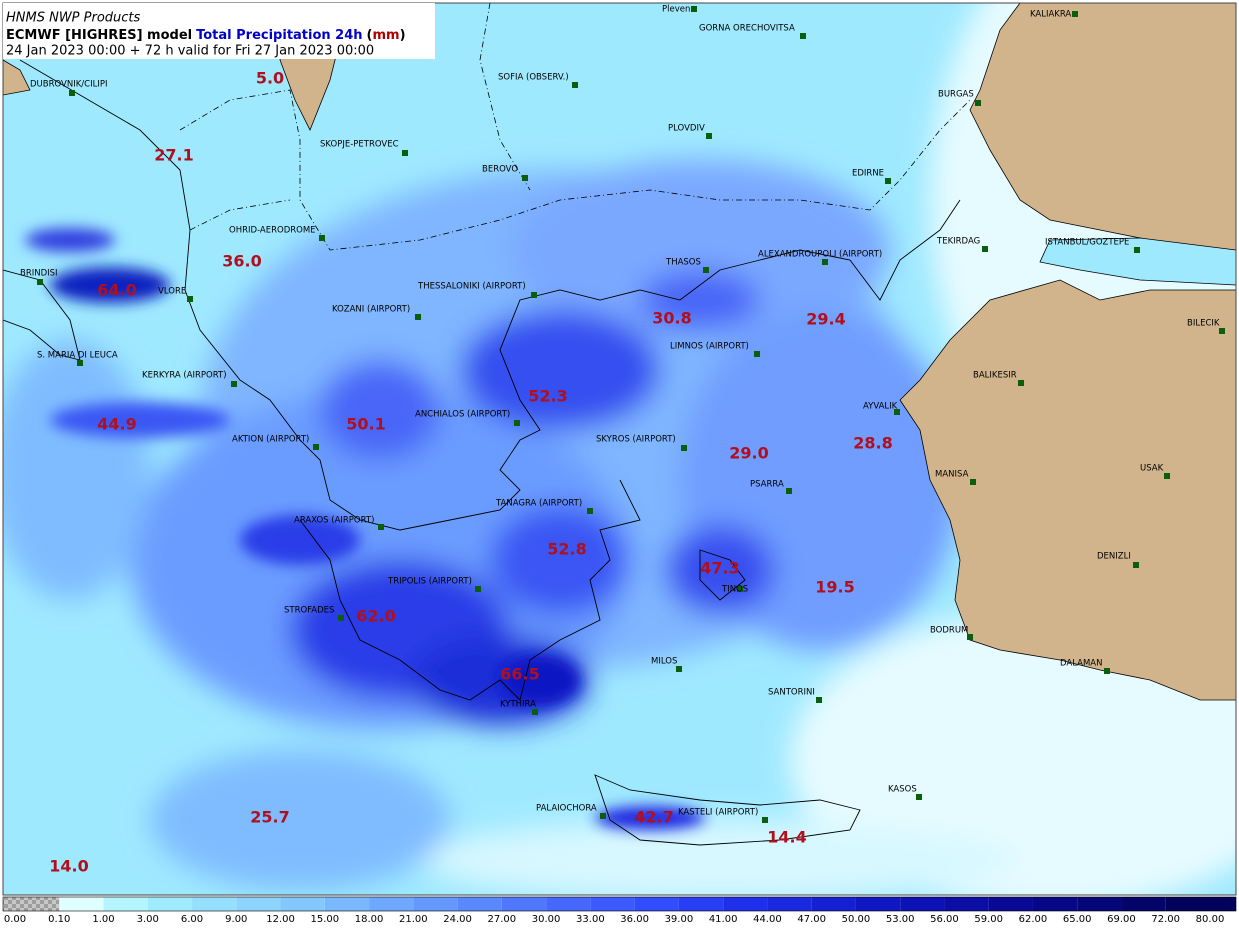 The width and height of the screenshot is (1239, 931). What do you see at coordinates (39, 274) in the screenshot?
I see `station-label: BRINDISI` at bounding box center [39, 274].